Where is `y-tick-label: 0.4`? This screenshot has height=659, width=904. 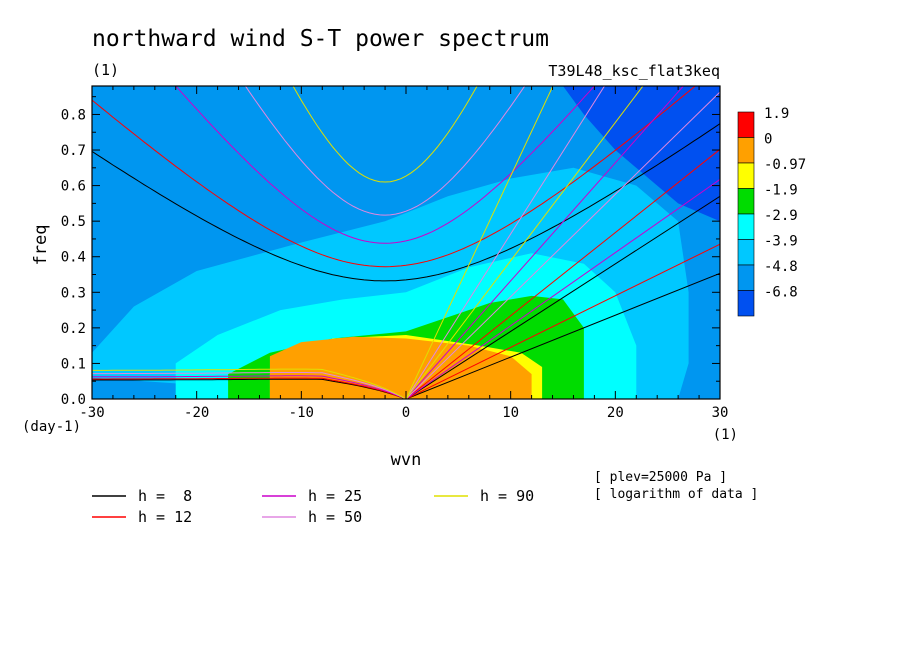 y-tick-label: 0.4 is located at coordinates (73, 258).